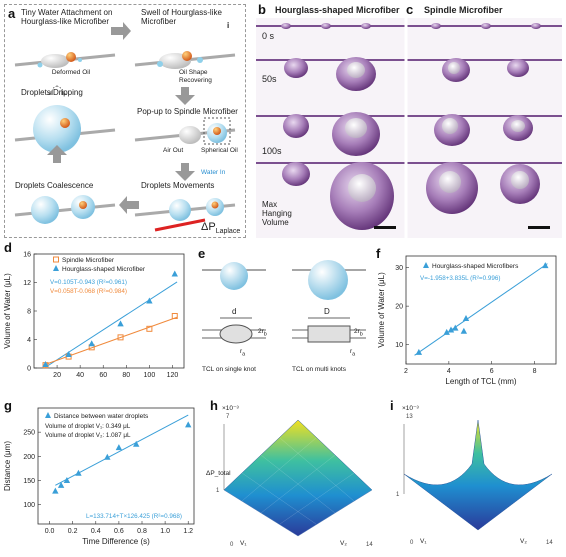 The height and width of the screenshot is (557, 566). What do you see at coordinates (29, 312) in the screenshot?
I see `y-tick-label: 8` at bounding box center [29, 312].